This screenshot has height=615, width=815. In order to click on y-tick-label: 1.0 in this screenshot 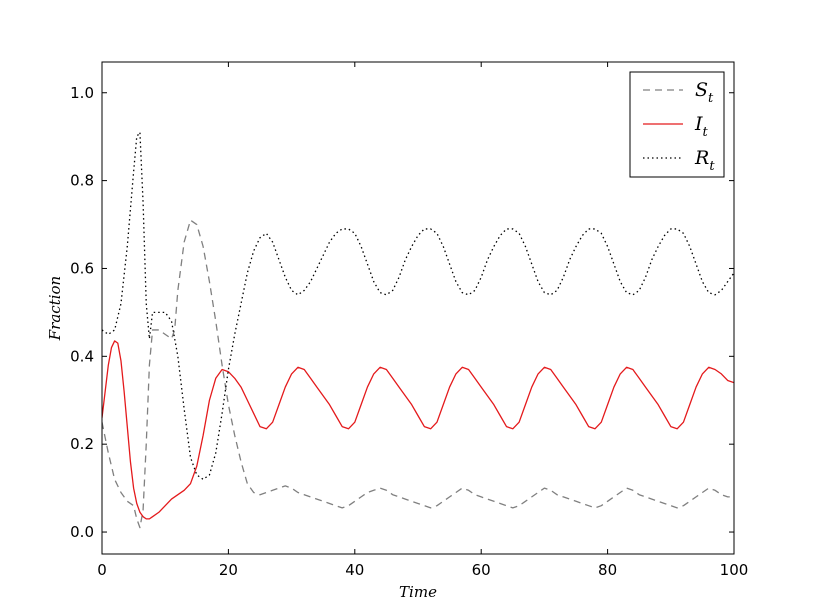, I will do `click(82, 93)`.